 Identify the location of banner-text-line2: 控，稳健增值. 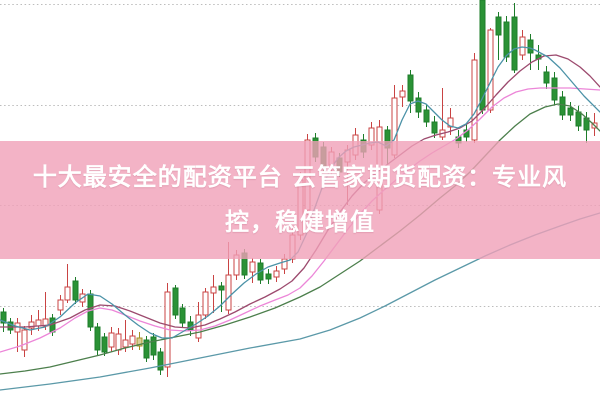
(300, 222).